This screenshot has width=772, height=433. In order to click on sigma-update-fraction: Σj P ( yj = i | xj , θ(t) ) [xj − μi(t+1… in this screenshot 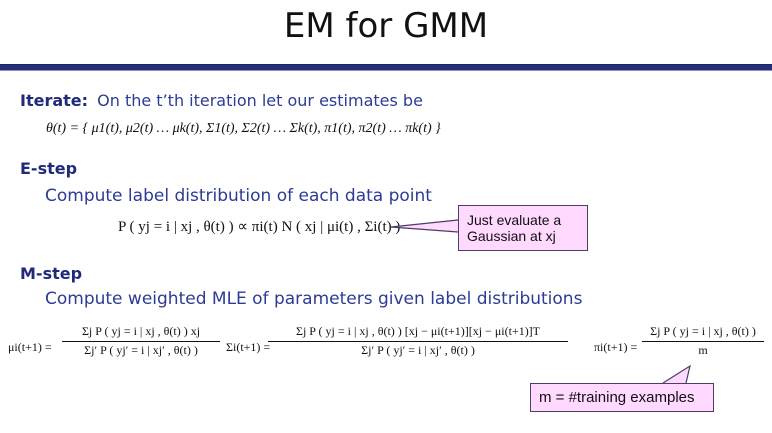, I will do `click(418, 340)`.